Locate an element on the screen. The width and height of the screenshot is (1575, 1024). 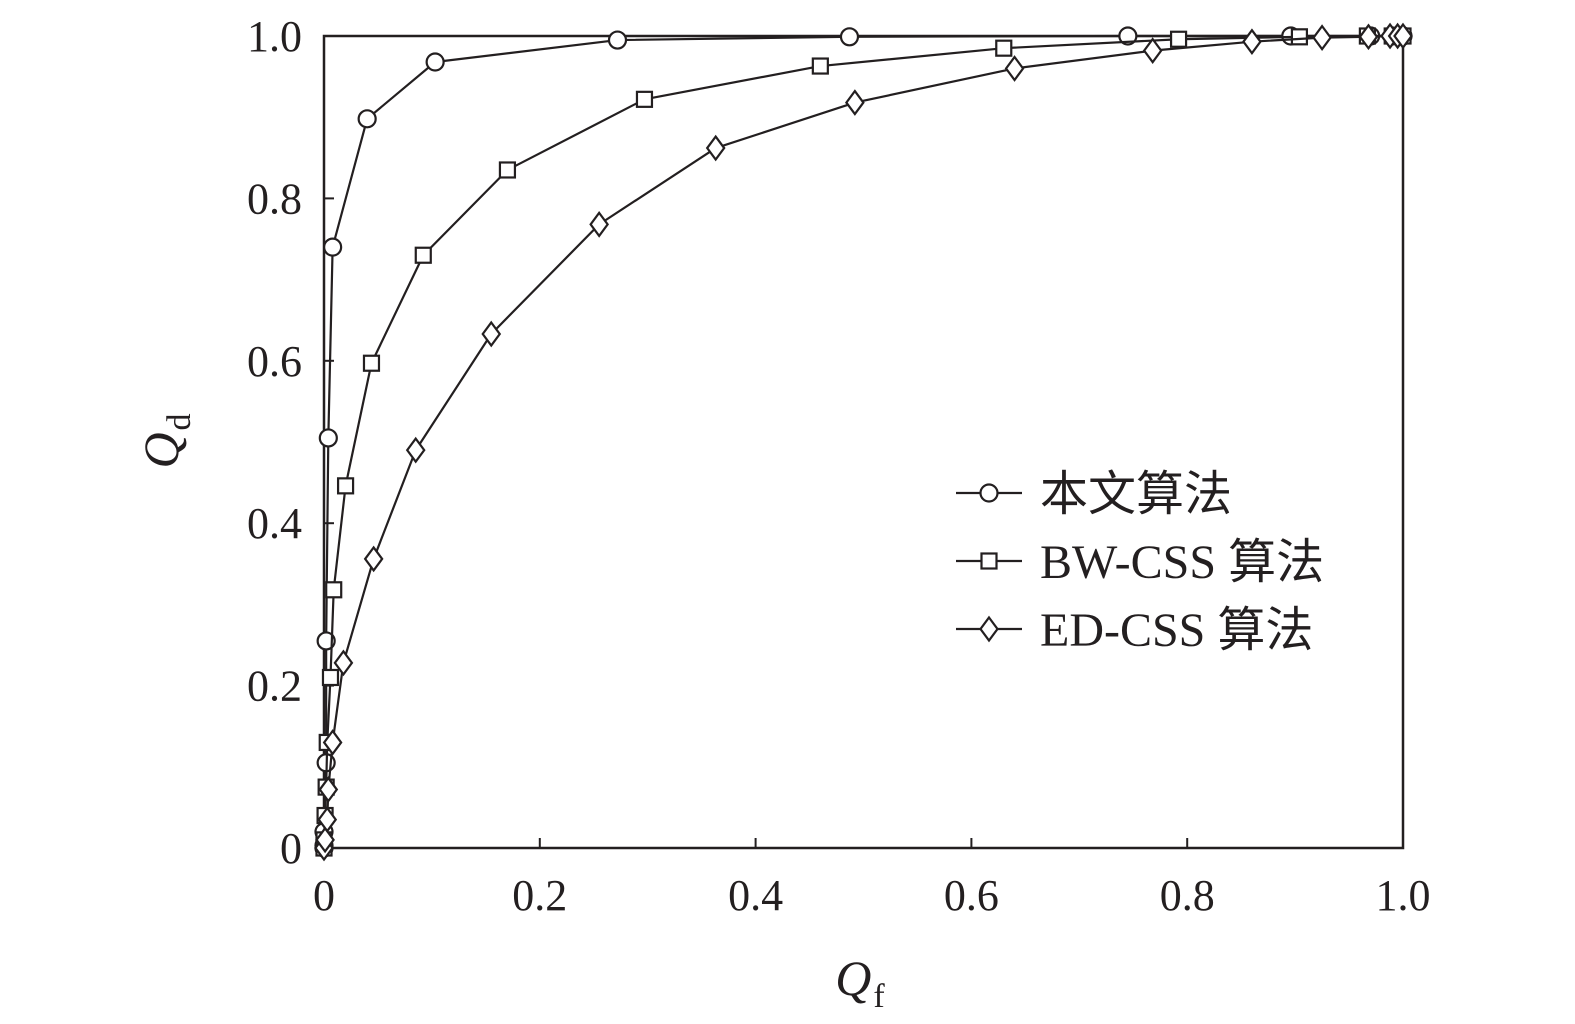
legend-label: ED-CSS 算法 is located at coordinates (1176, 630).